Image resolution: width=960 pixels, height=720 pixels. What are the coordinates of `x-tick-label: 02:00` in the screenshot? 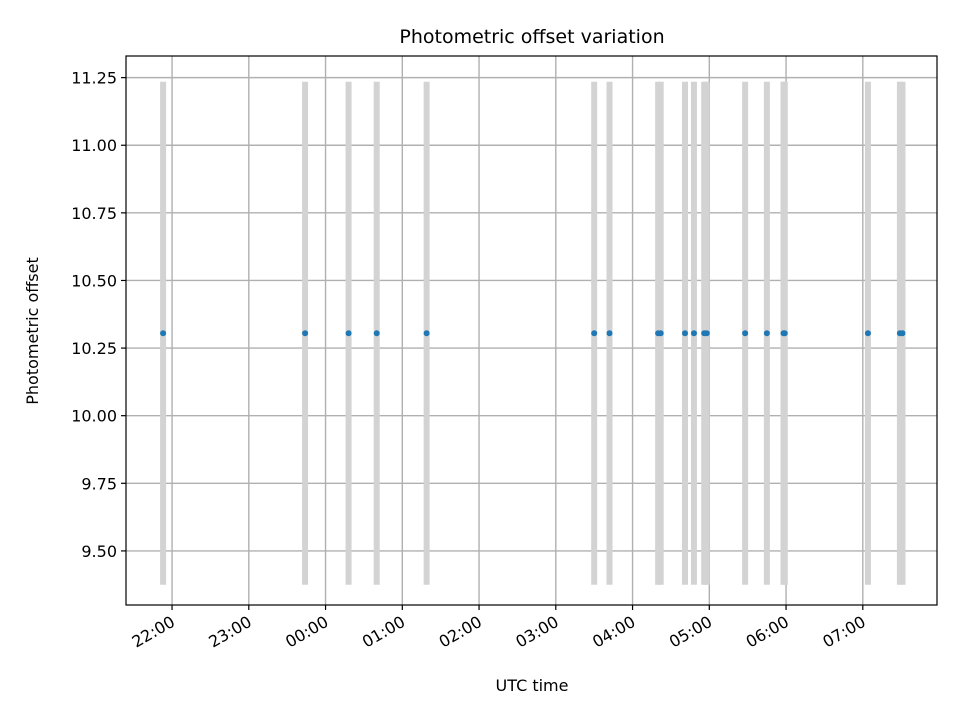 It's located at (460, 632).